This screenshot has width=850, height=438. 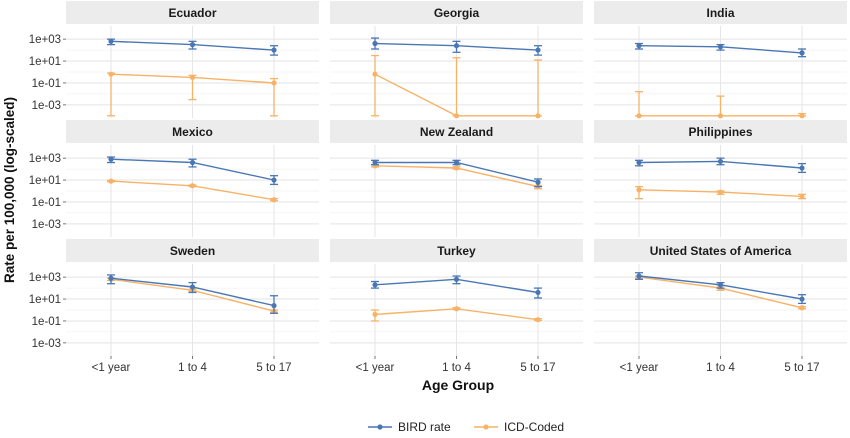 What do you see at coordinates (456, 60) in the screenshot?
I see `panel-georgia: Georgia` at bounding box center [456, 60].